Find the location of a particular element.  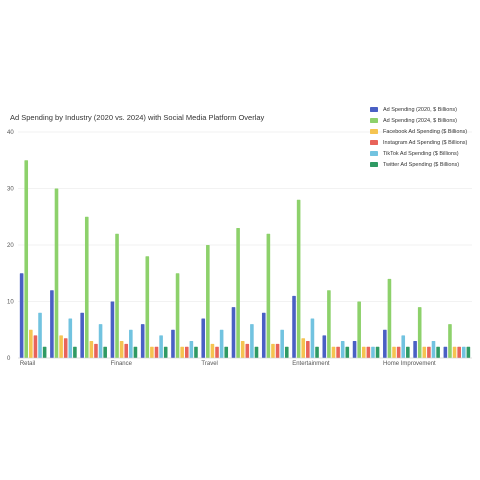

legend-label: Instagram Ad Spending ($ Billions) is located at coordinates (425, 143).